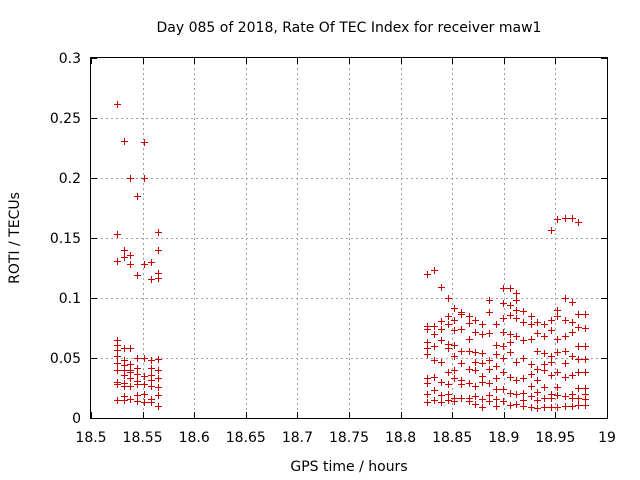  Describe the element at coordinates (349, 438) in the screenshot. I see `x-tick-label: 18.75` at that location.